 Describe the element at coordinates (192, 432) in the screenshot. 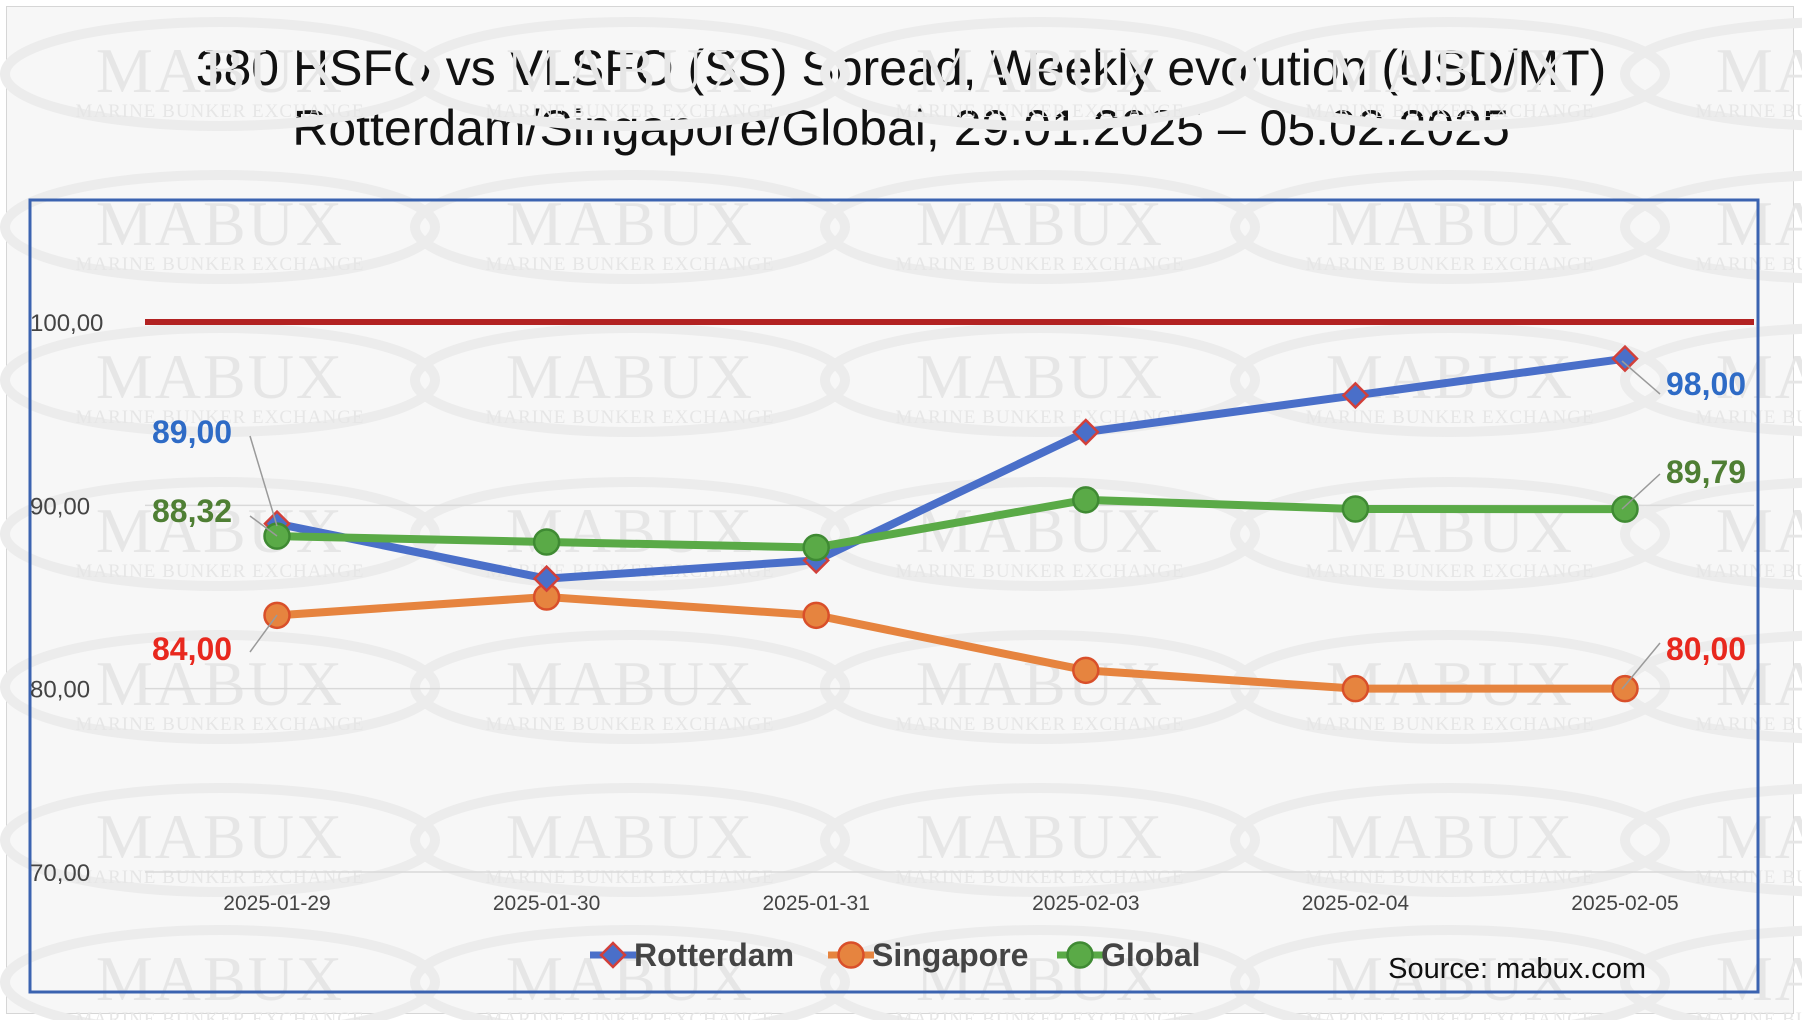

I see `data-label-text: 89,00` at that location.